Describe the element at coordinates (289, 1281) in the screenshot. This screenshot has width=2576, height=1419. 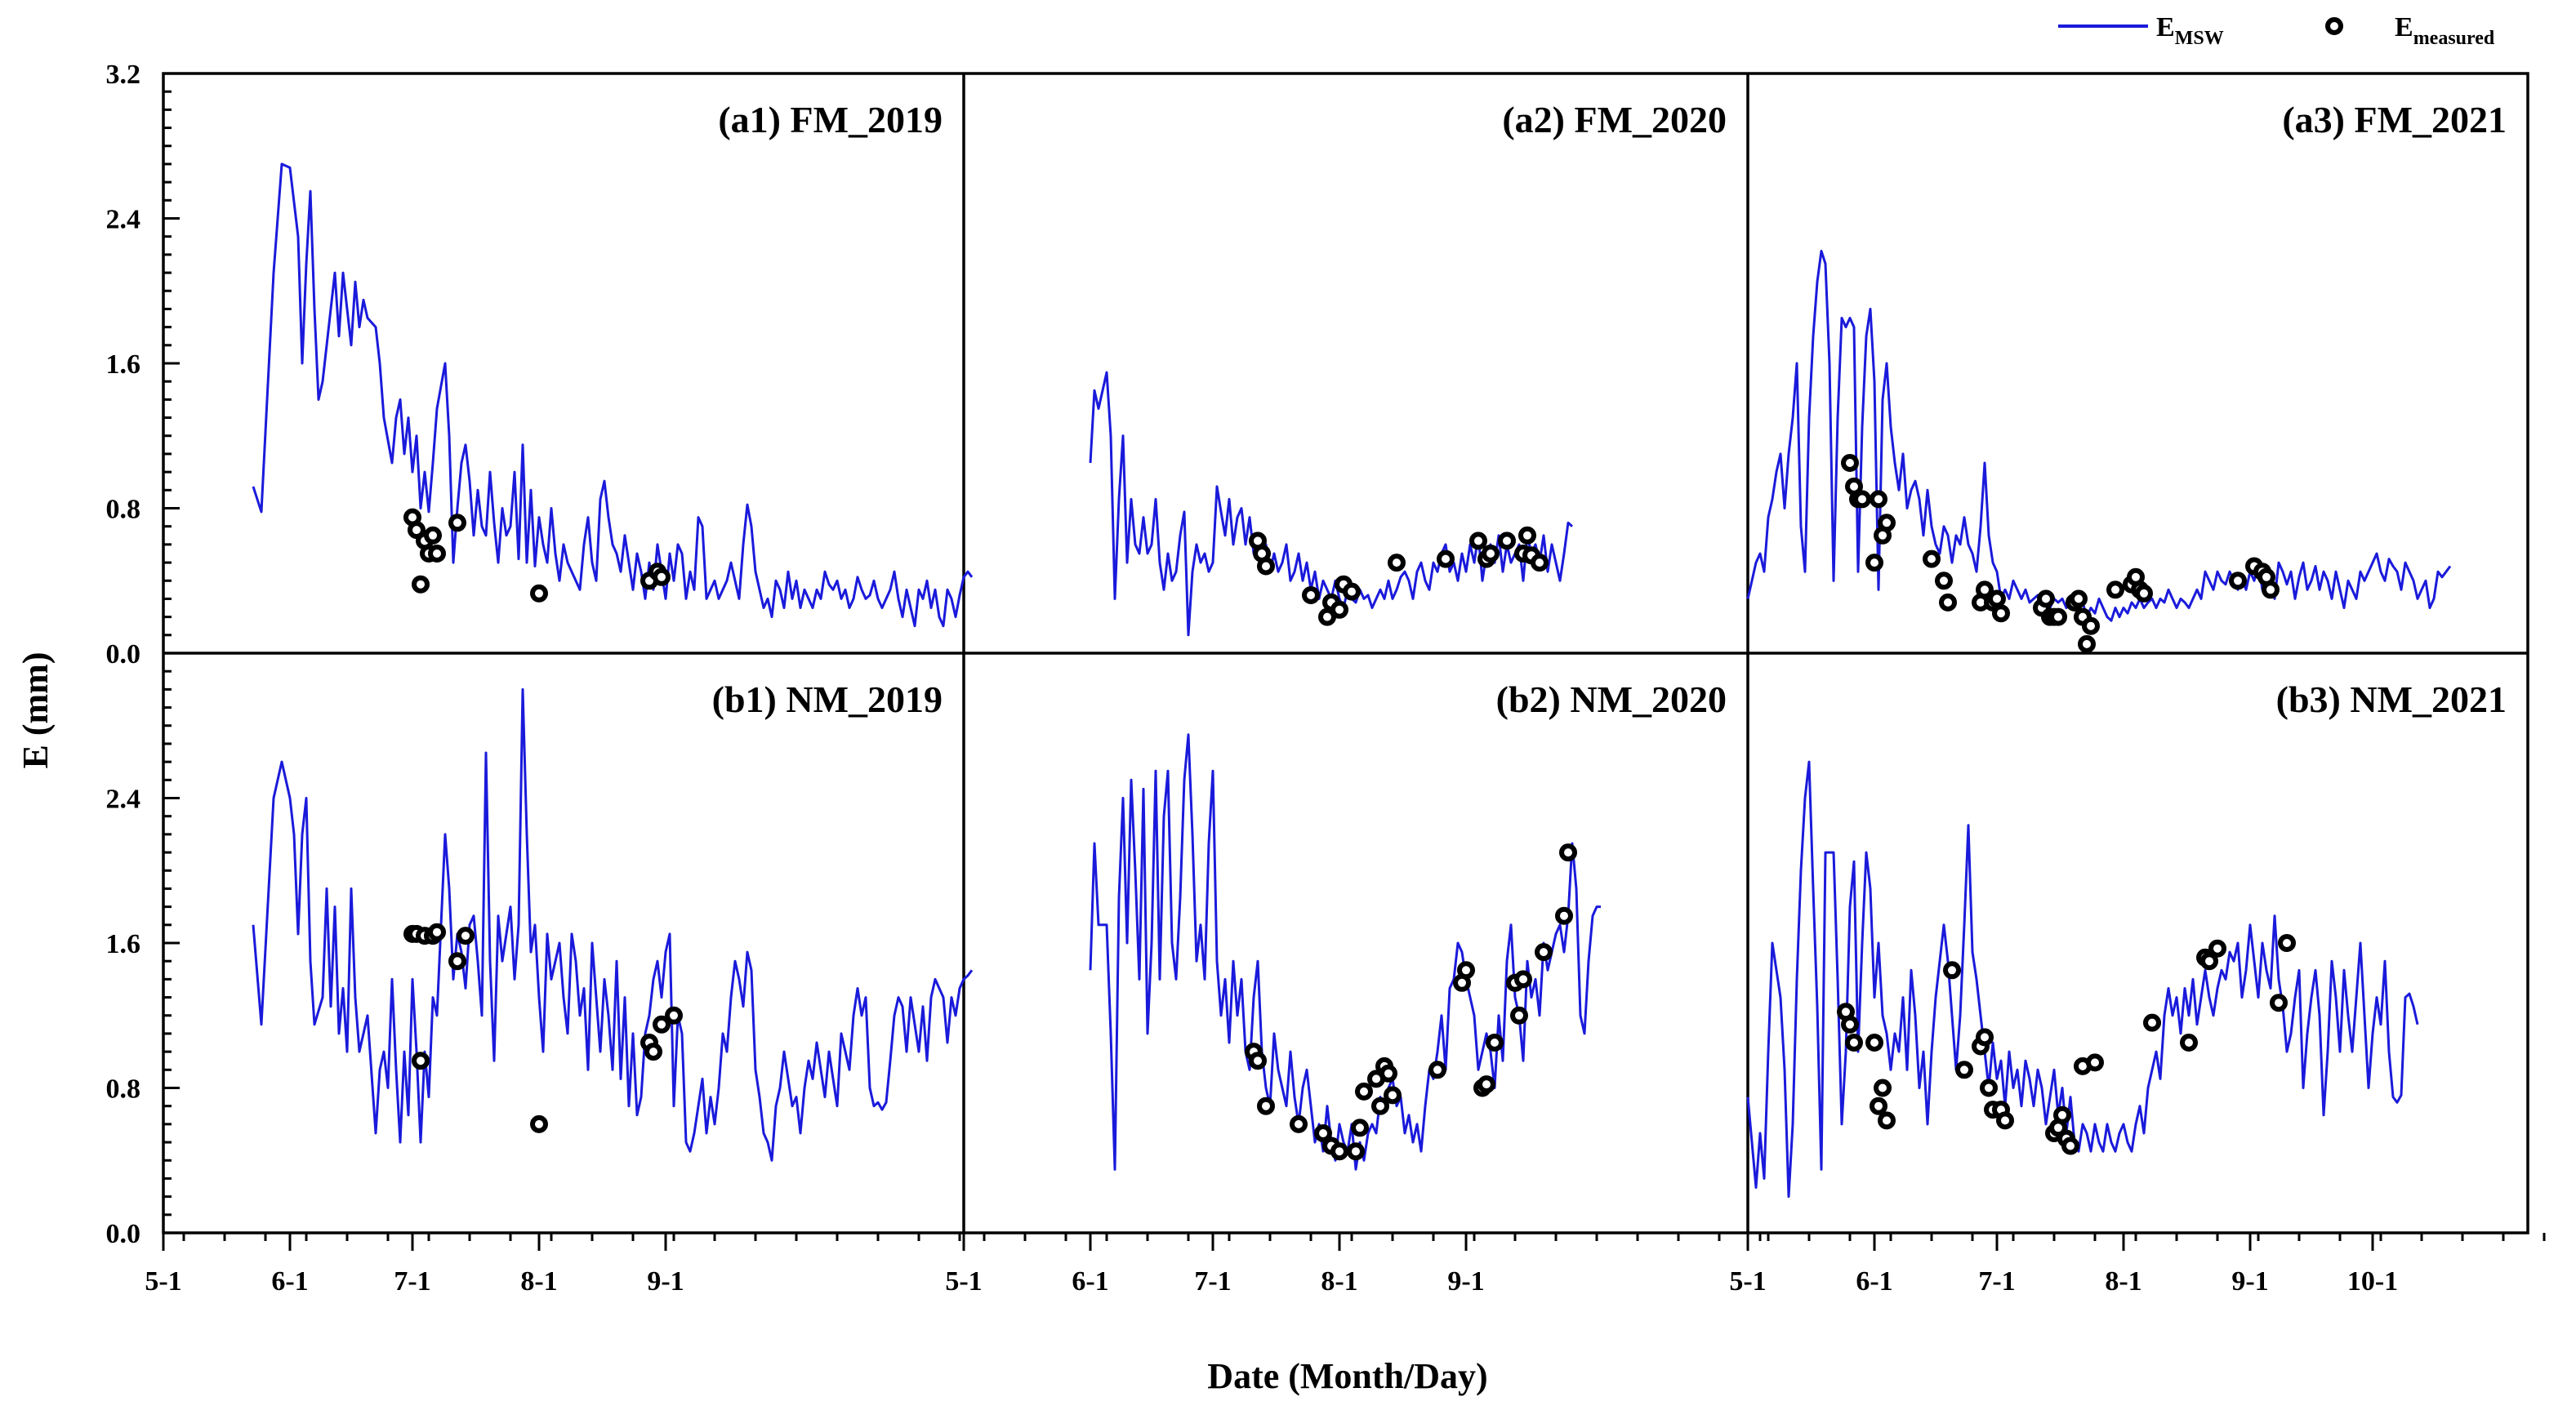
I see `x-tick-label: 6-1` at that location.